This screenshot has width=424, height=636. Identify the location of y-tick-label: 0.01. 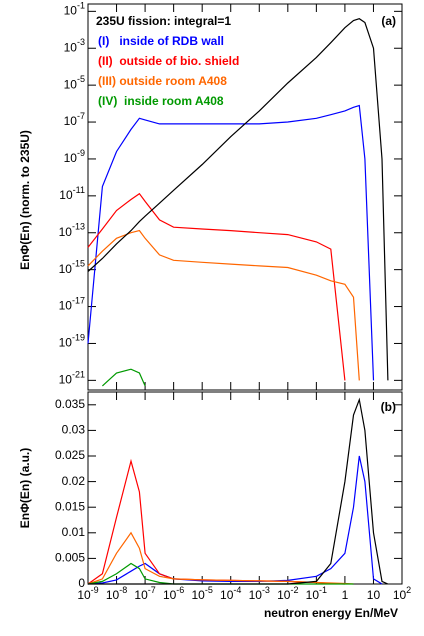
(74, 532).